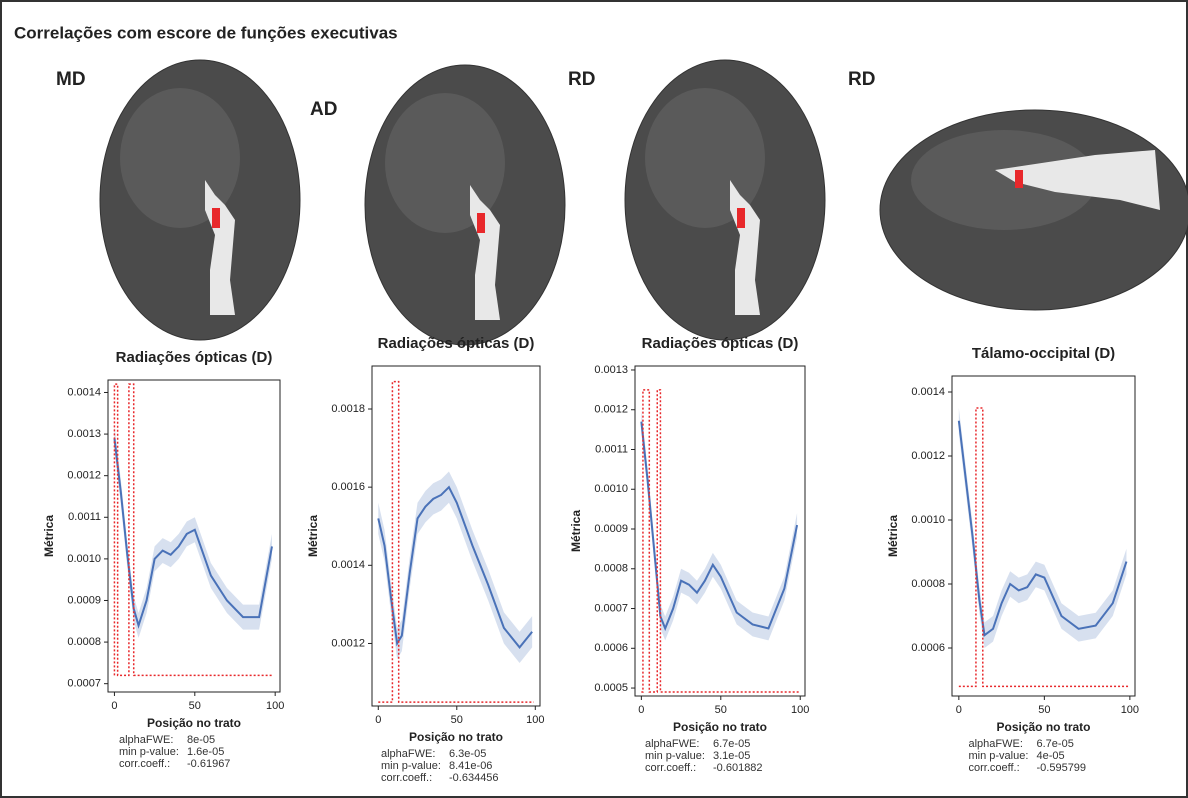  What do you see at coordinates (208, 764) in the screenshot?
I see `stat-value: -0.61967` at bounding box center [208, 764].